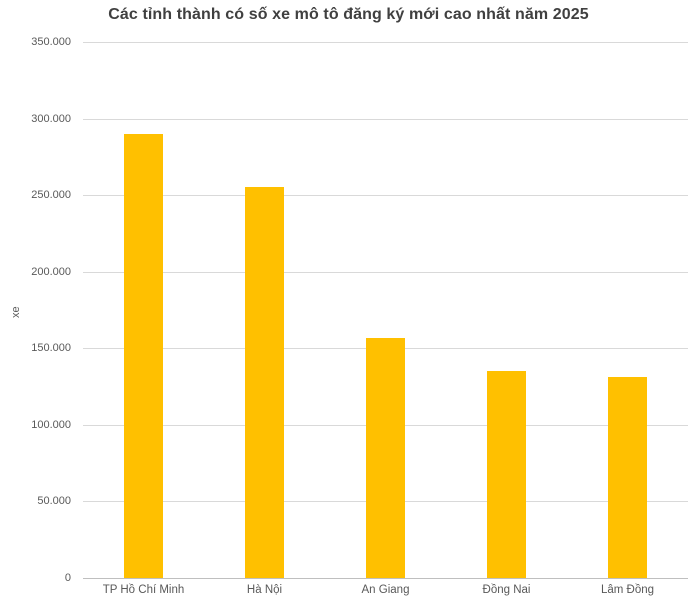 This screenshot has width=697, height=609. Describe the element at coordinates (143, 590) in the screenshot. I see `x-axis-category-label: TP Hồ Chí Minh` at that location.